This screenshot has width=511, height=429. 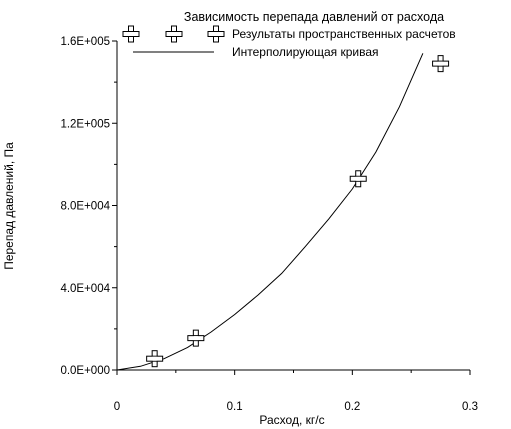 I want to click on legend-label-results: Результаты пространственных расчетов, so click(x=344, y=34).